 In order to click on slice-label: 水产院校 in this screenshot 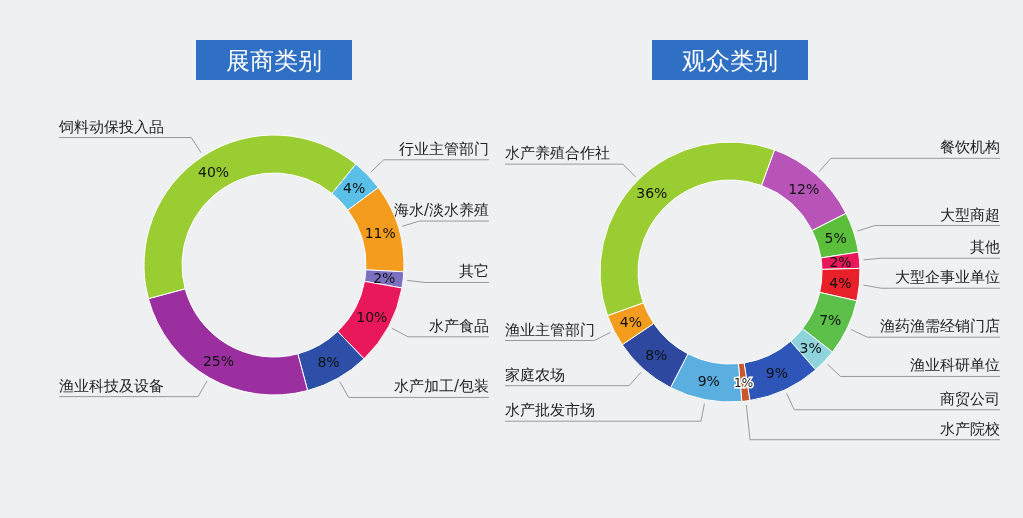, I will do `click(970, 428)`.